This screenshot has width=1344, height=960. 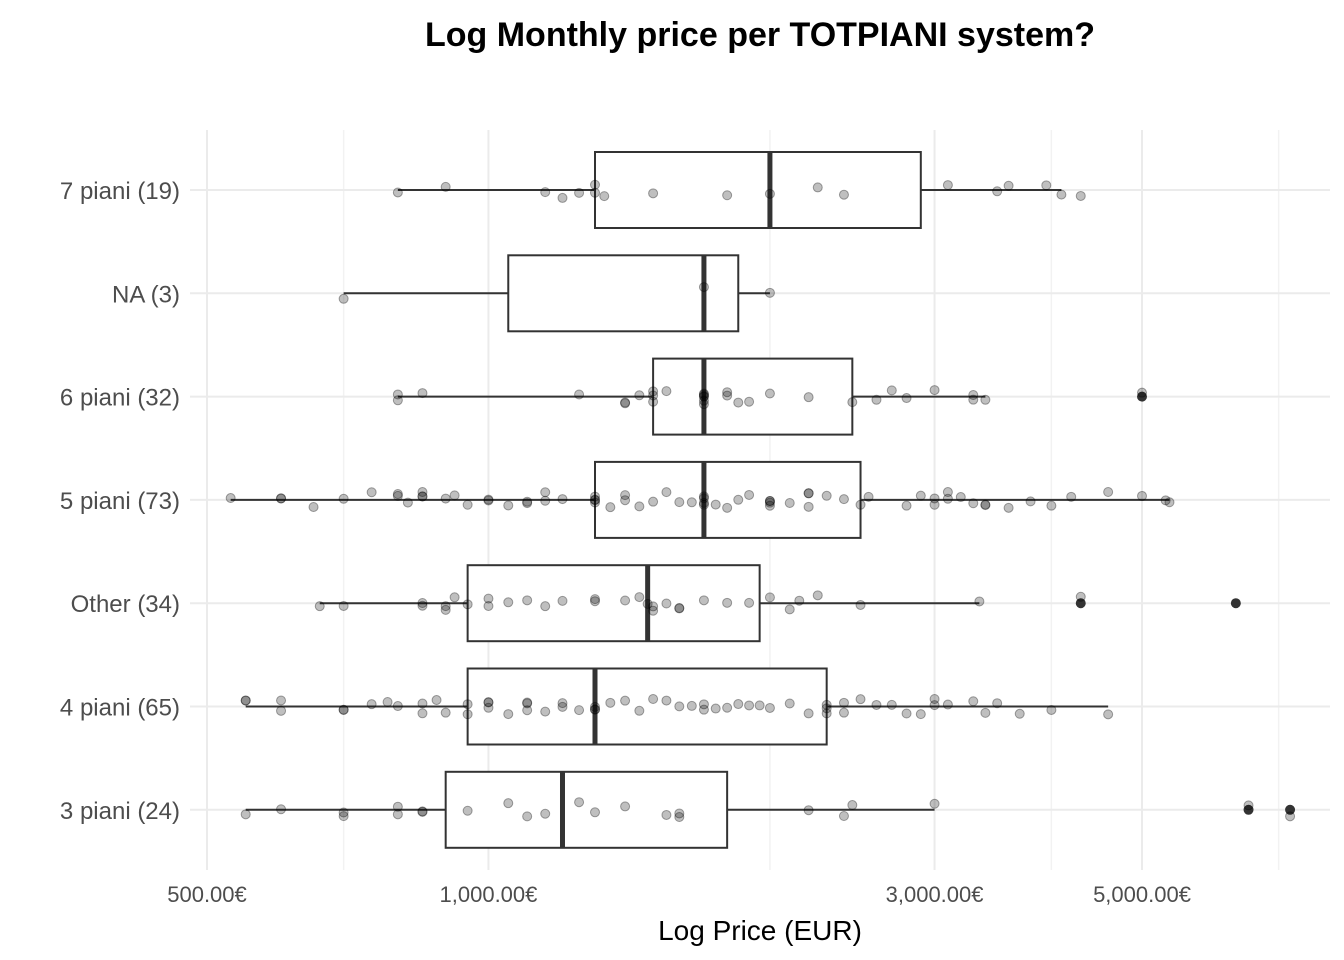 I want to click on category-label: 7 piani (19), so click(x=120, y=191).